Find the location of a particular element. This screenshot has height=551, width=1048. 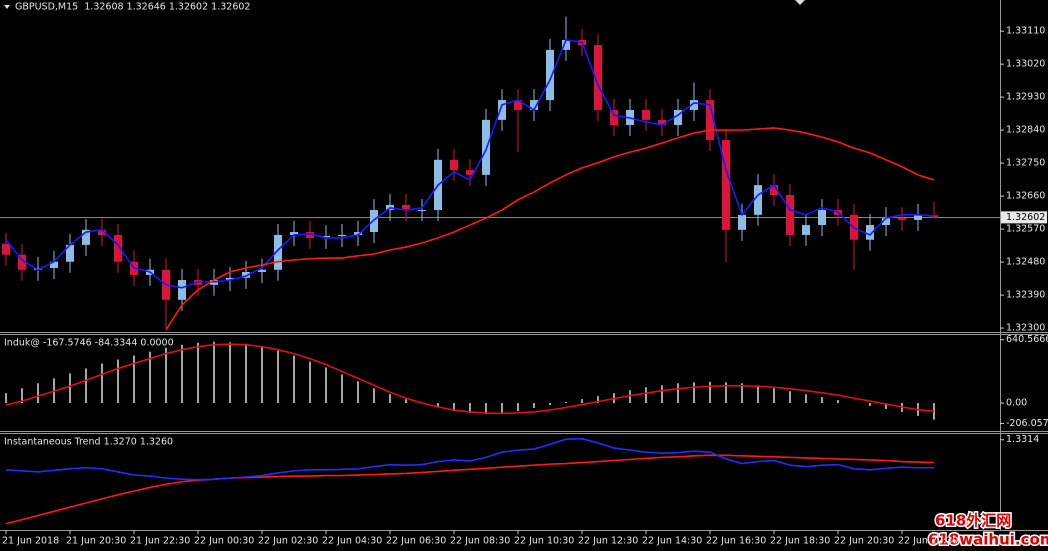

indicator-title: Instantaneous Trend 1.3270 1.3260 is located at coordinates (88, 442).